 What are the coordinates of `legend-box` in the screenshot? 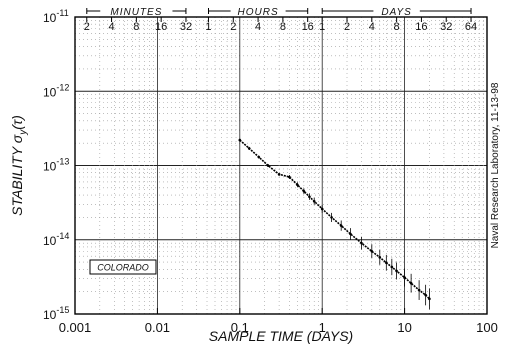 It's located at (123, 267).